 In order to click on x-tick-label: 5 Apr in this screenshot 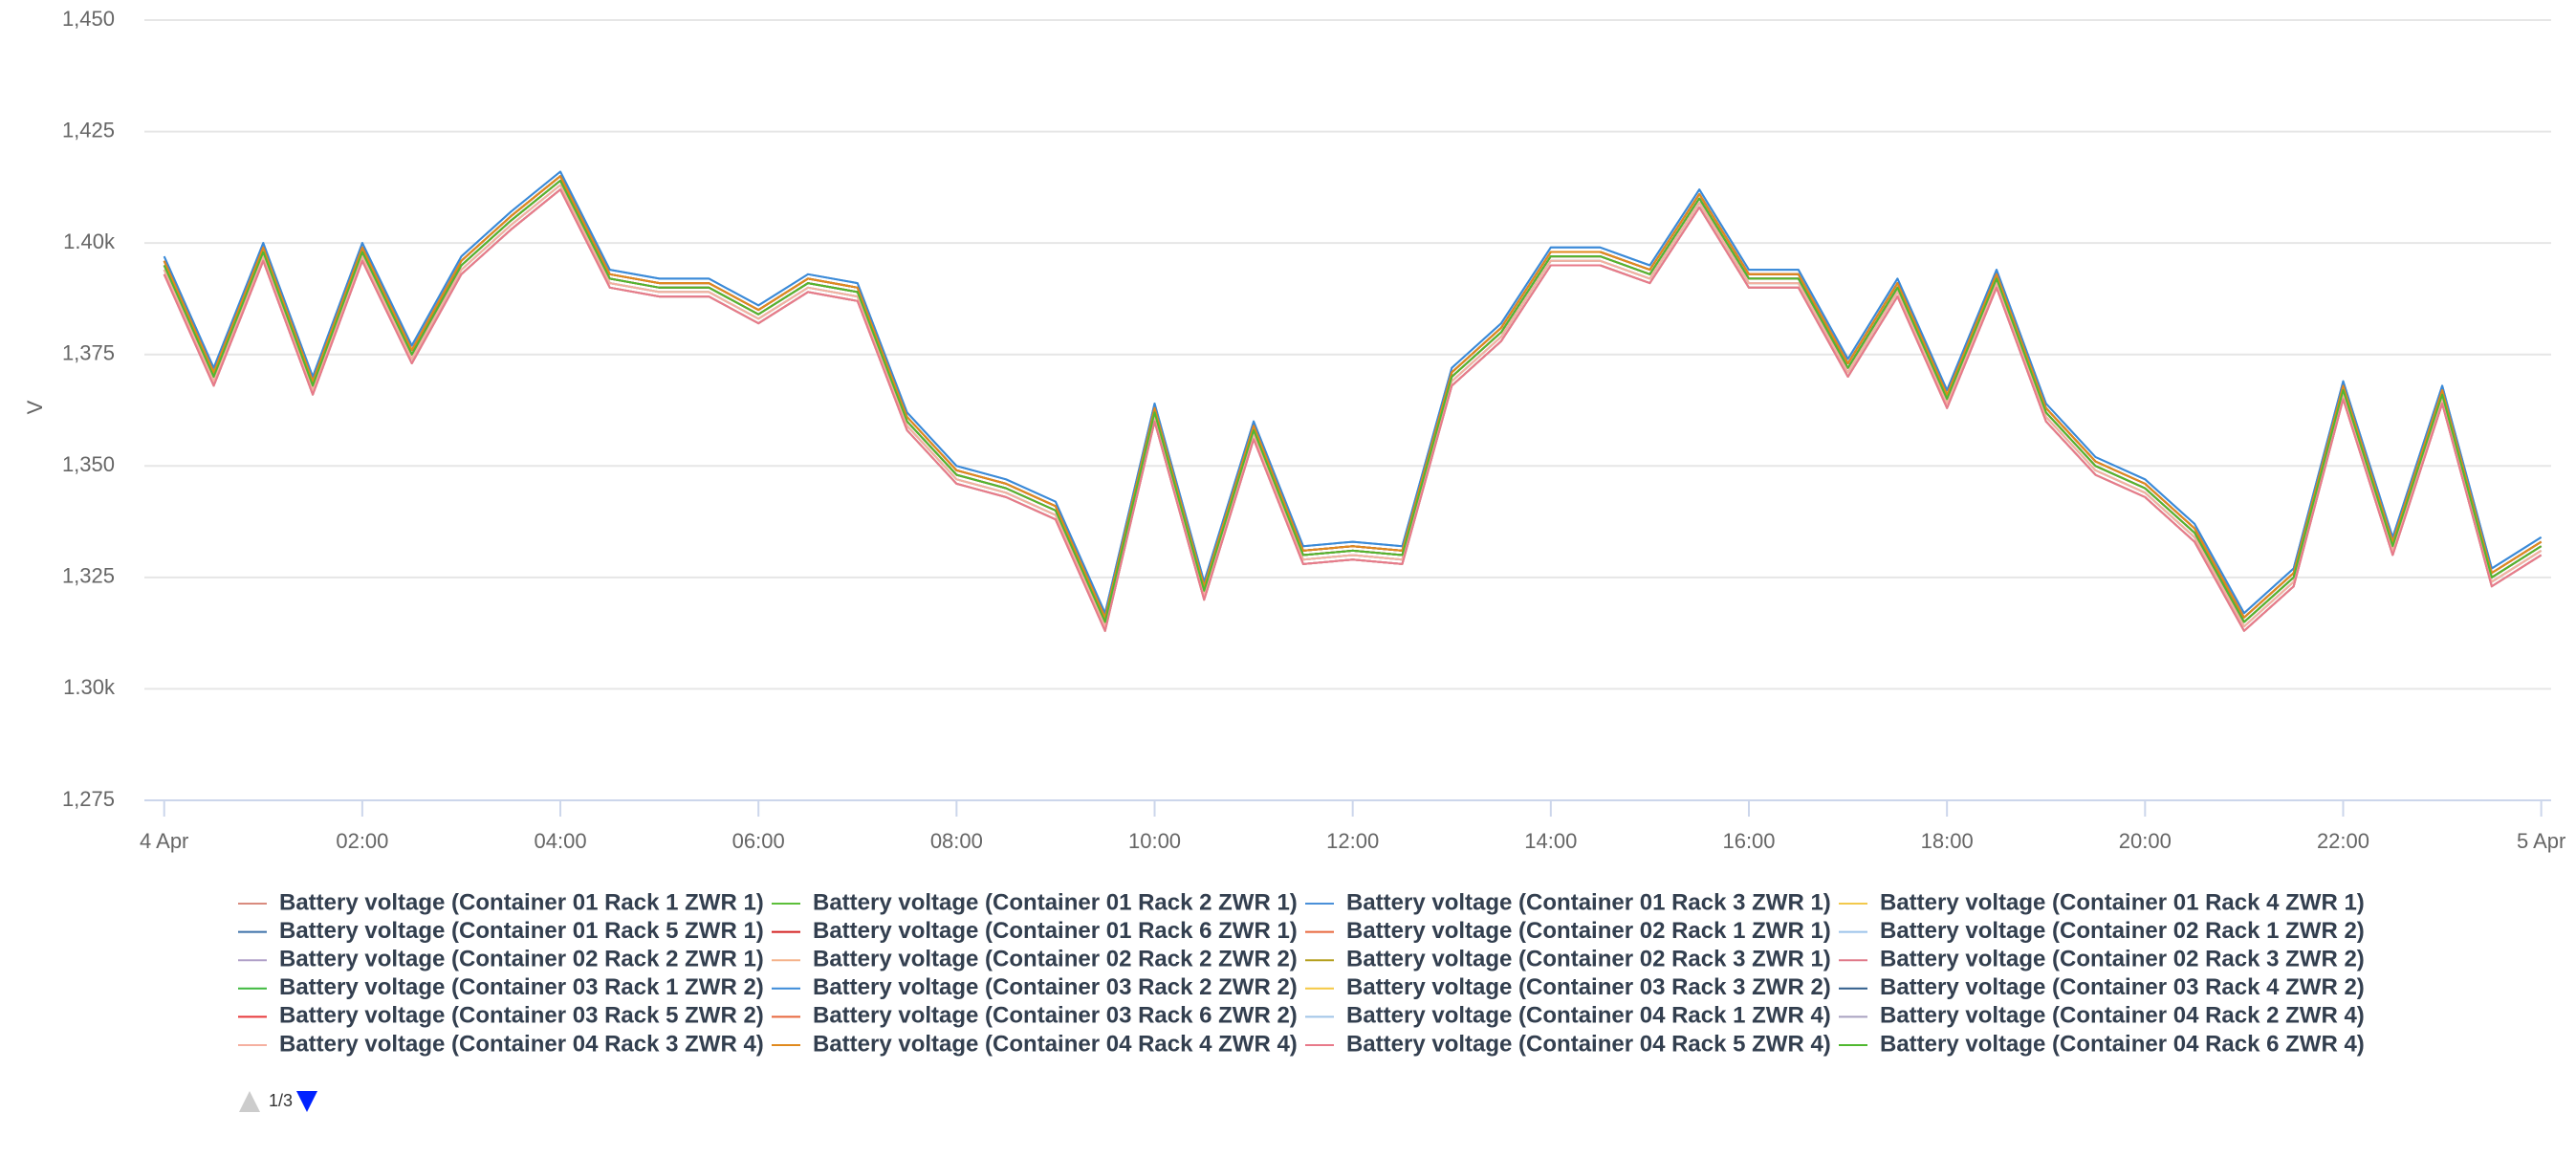, I will do `click(2541, 841)`.